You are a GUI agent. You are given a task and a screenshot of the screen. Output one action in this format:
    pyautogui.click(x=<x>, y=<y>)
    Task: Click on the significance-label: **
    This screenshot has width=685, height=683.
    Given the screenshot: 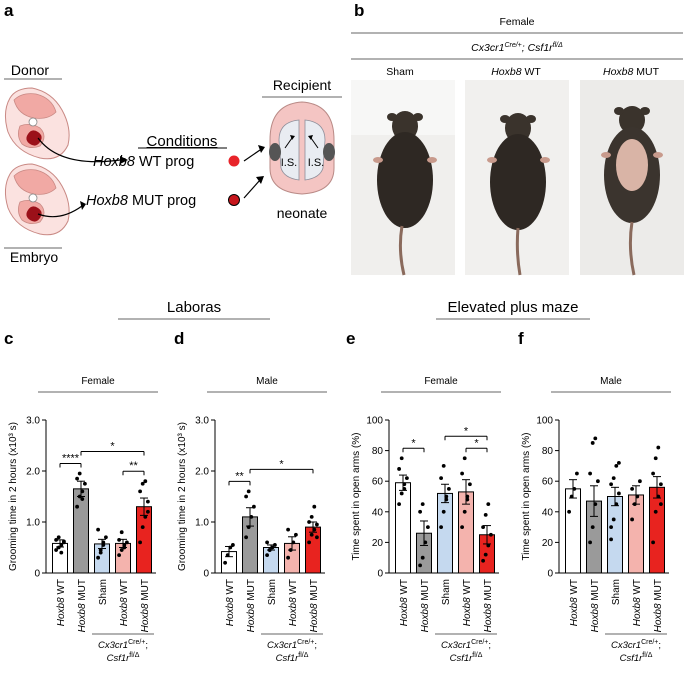 What is the action you would take?
    pyautogui.click(x=133, y=466)
    